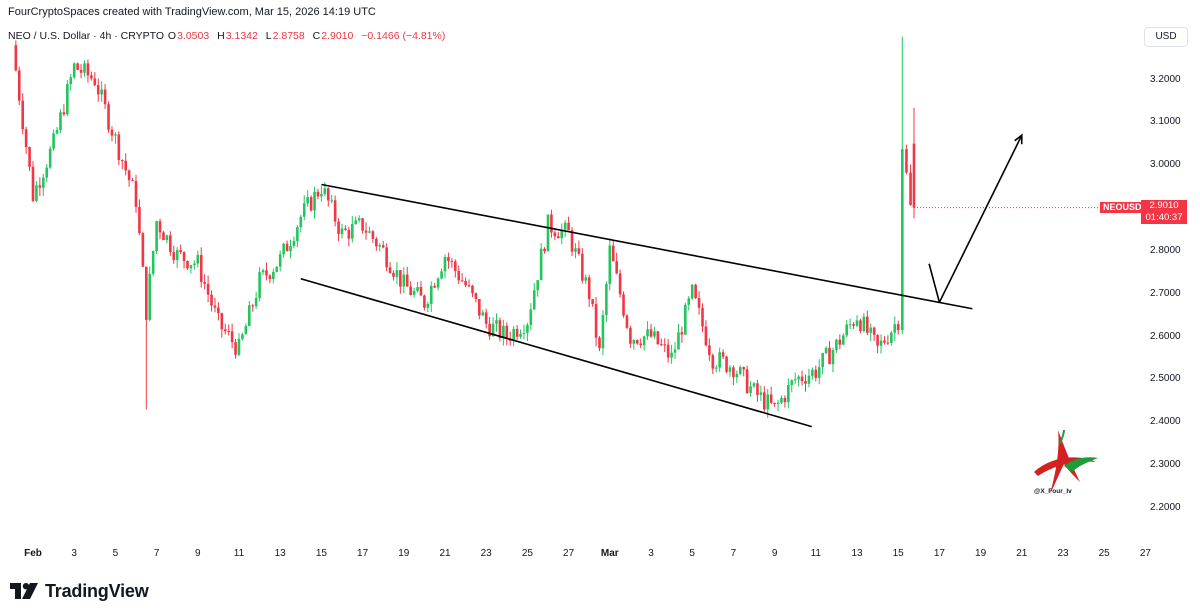 This screenshot has width=1200, height=615. I want to click on projection-leg-down, so click(934, 283).